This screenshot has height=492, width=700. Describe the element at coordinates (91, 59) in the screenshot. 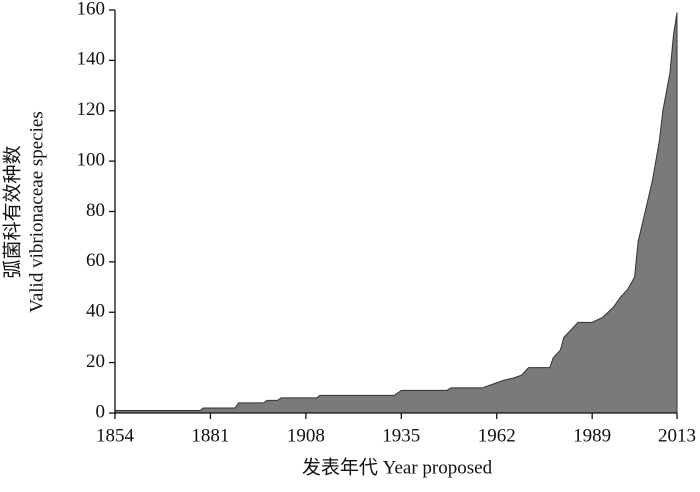

I see `y-tick-label: 140` at that location.